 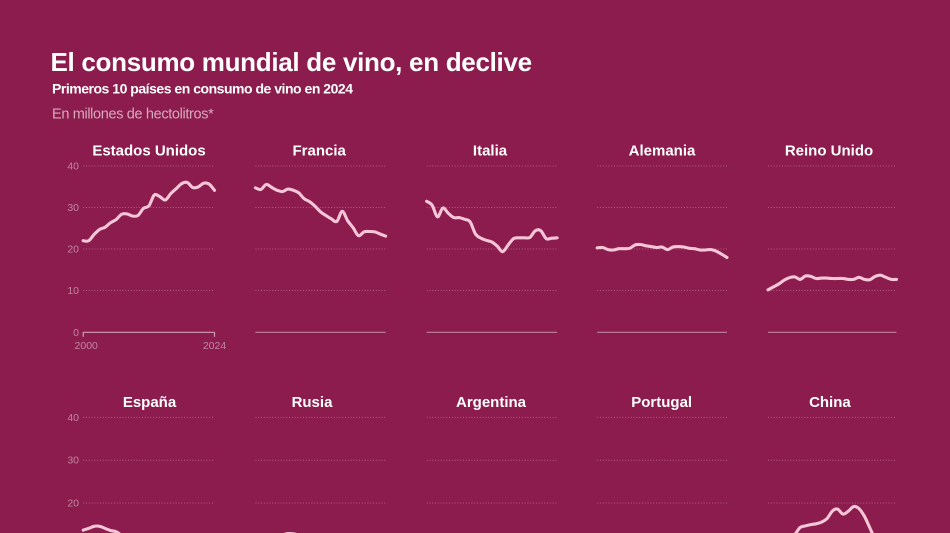 What do you see at coordinates (133, 115) in the screenshot?
I see `svg-text: En millones de hectolitros*` at bounding box center [133, 115].